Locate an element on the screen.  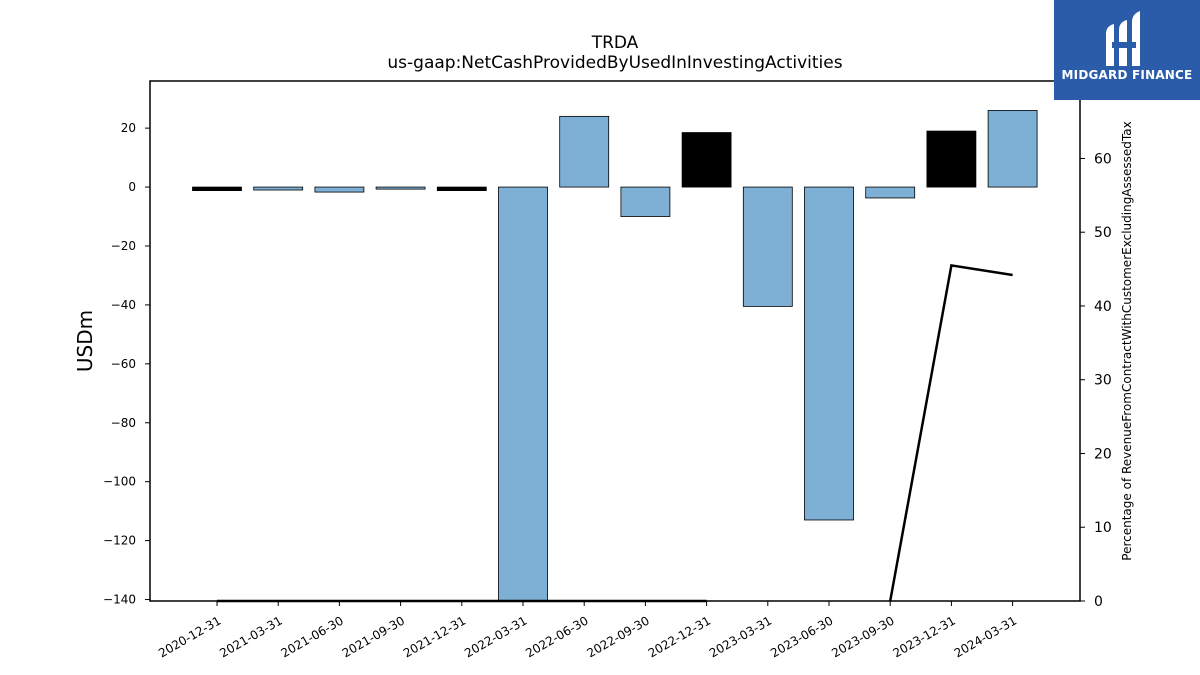
y2-tick-label: 60 is located at coordinates (1103, 159).